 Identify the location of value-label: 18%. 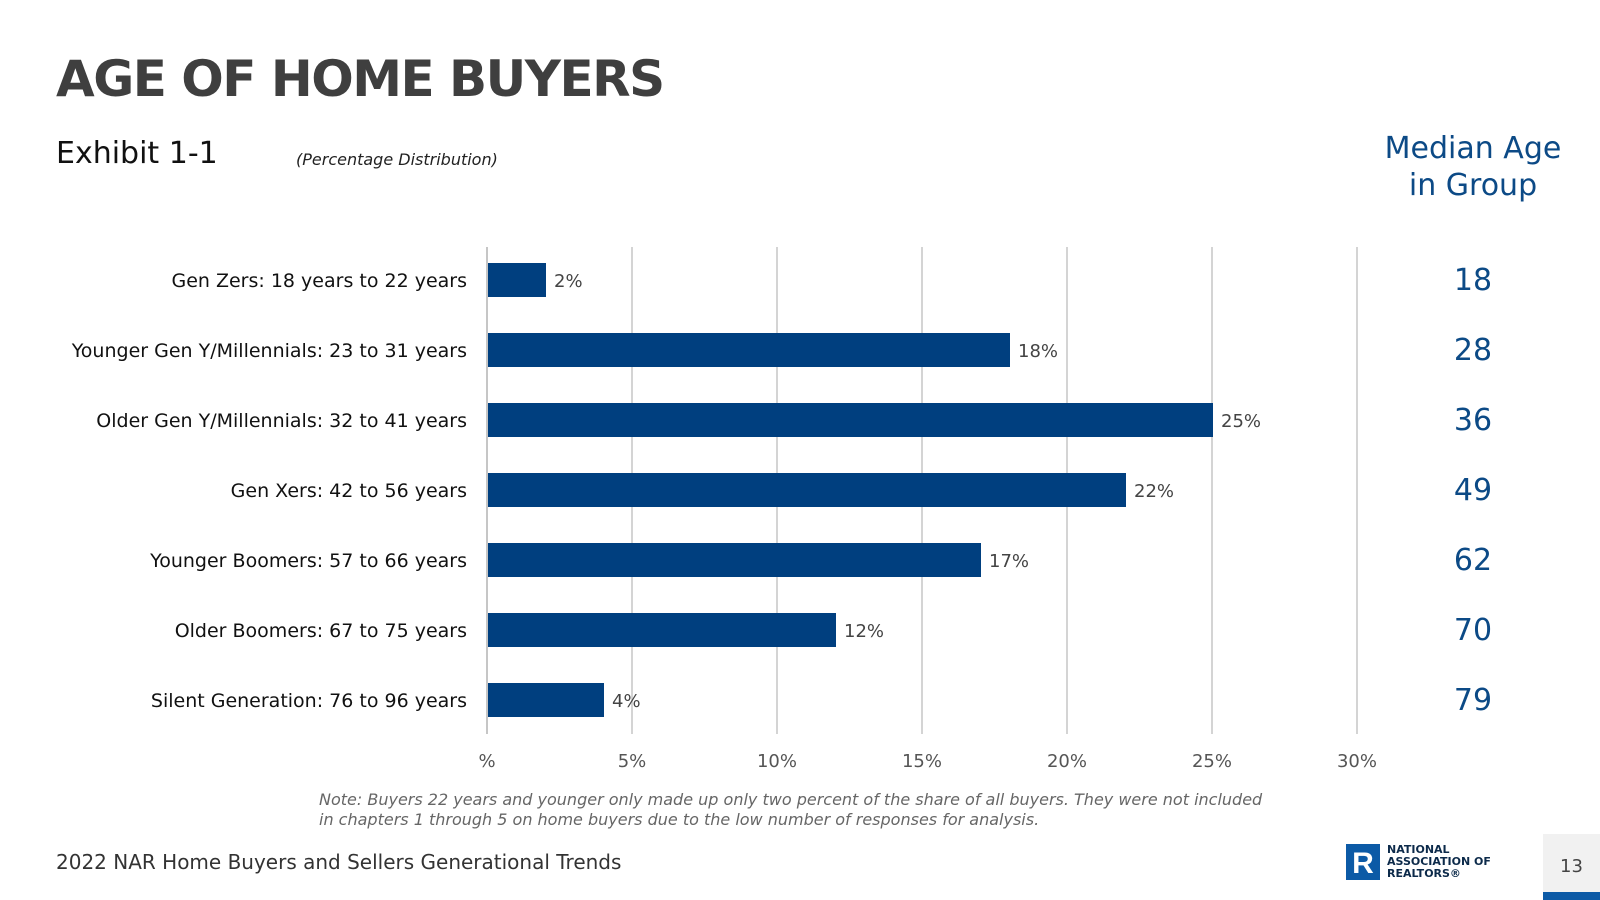
(1038, 351).